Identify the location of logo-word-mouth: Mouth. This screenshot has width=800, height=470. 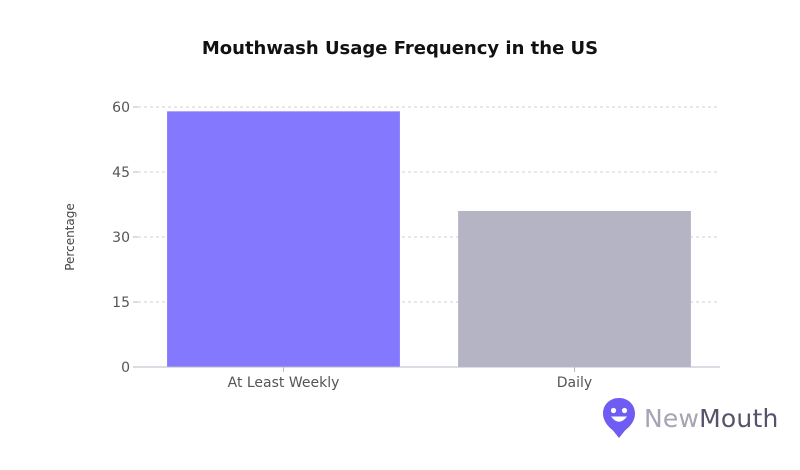
(739, 418).